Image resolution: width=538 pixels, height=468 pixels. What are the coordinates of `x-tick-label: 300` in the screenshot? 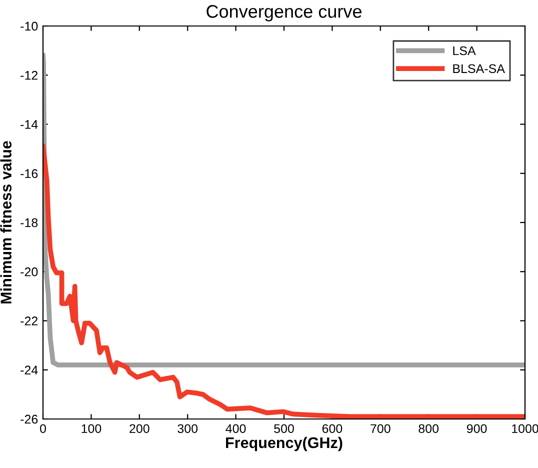 It's located at (188, 429).